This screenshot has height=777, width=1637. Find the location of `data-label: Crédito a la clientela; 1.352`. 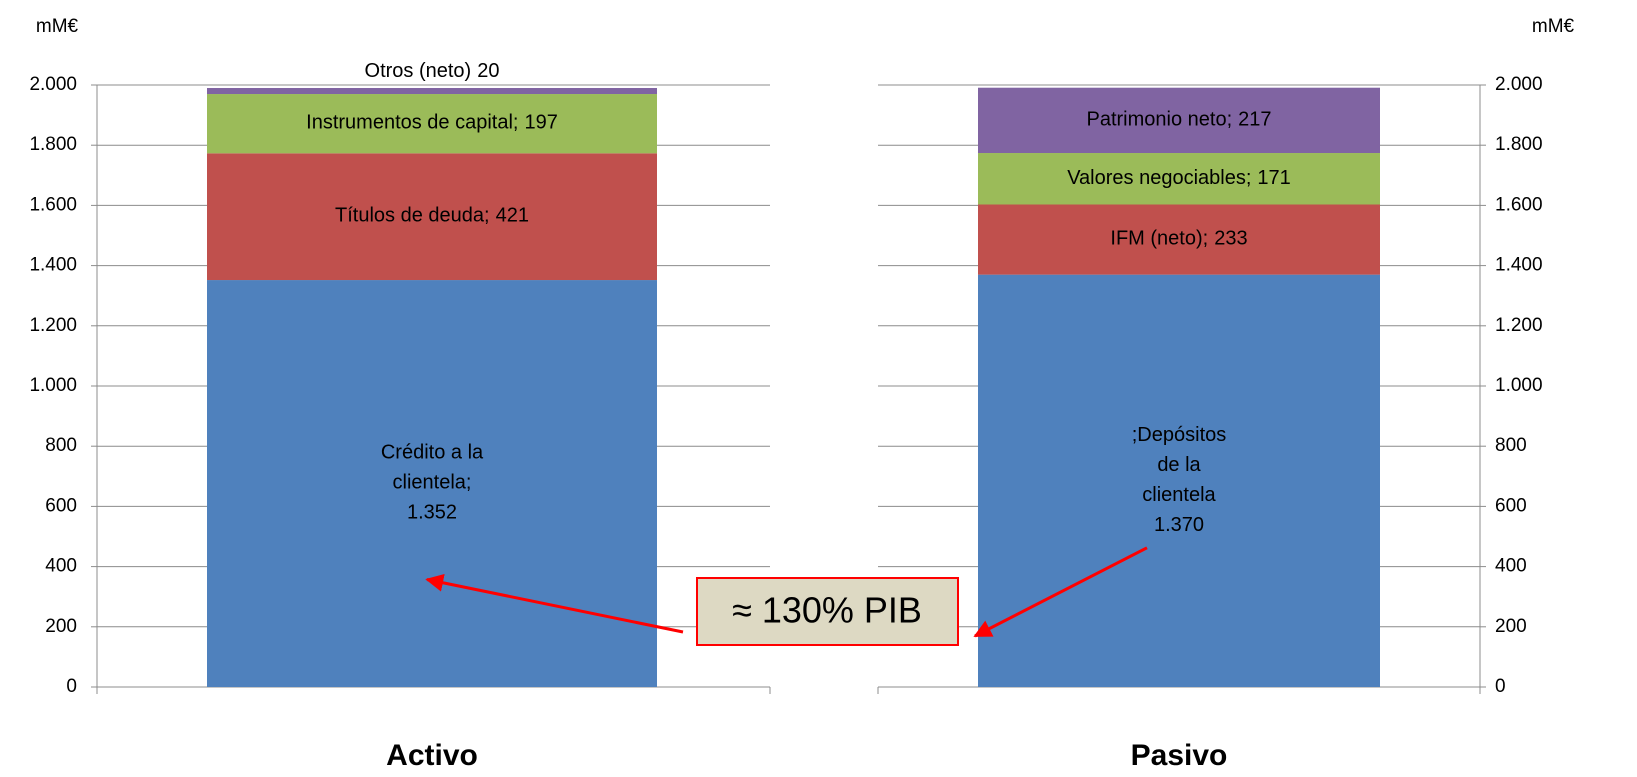

data-label: Crédito a la clientela; 1.352 is located at coordinates (432, 483).